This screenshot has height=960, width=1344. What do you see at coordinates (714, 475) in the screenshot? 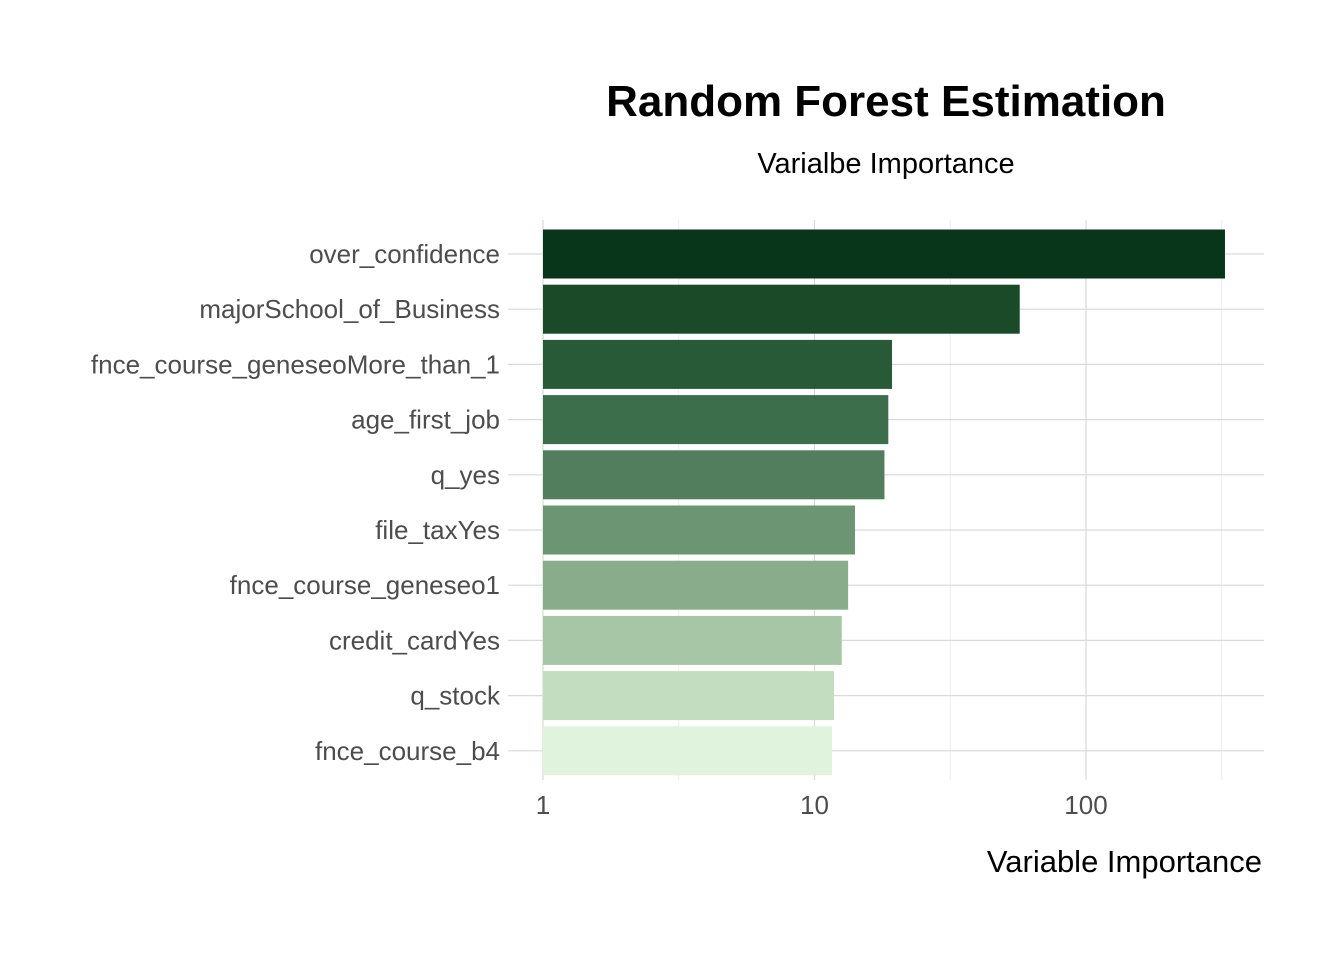
I see `bar-q_yes` at bounding box center [714, 475].